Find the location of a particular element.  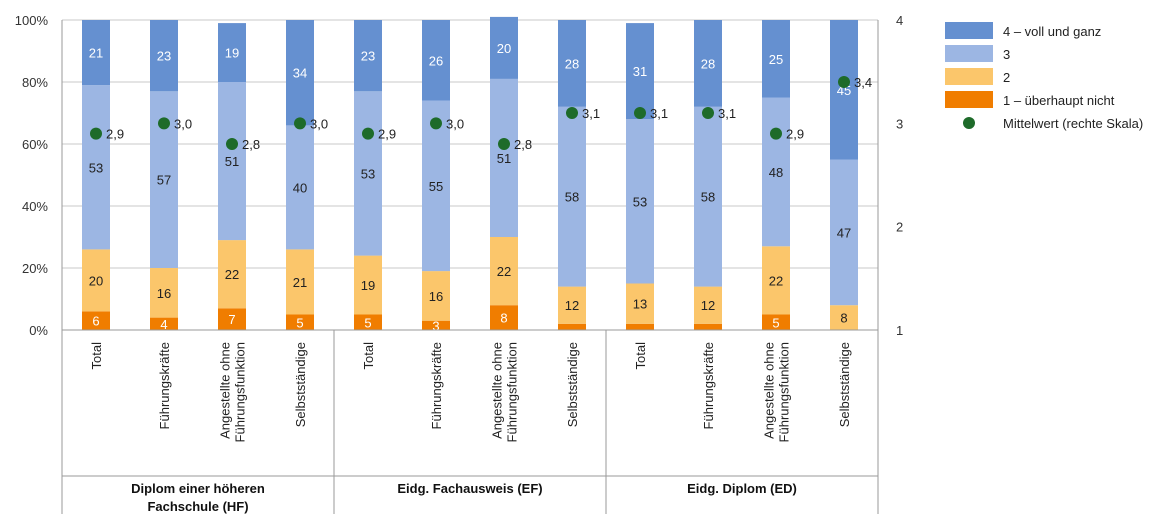

data-label: 55 is located at coordinates (436, 186).